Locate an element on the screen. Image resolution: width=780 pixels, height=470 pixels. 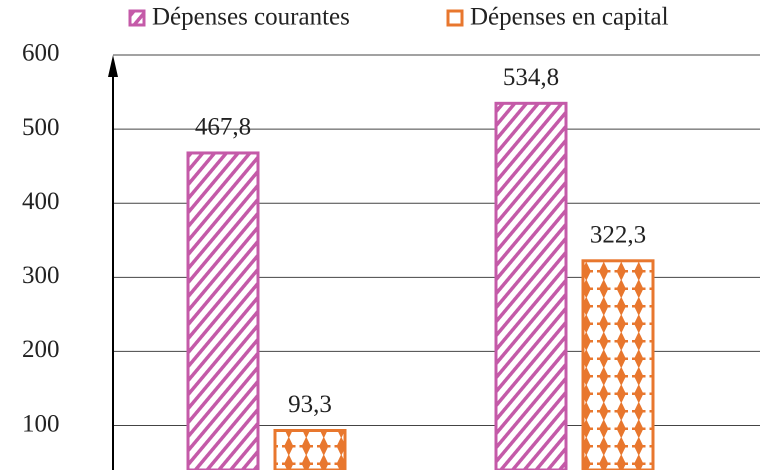
y-axis-arrow is located at coordinates (113, 66).